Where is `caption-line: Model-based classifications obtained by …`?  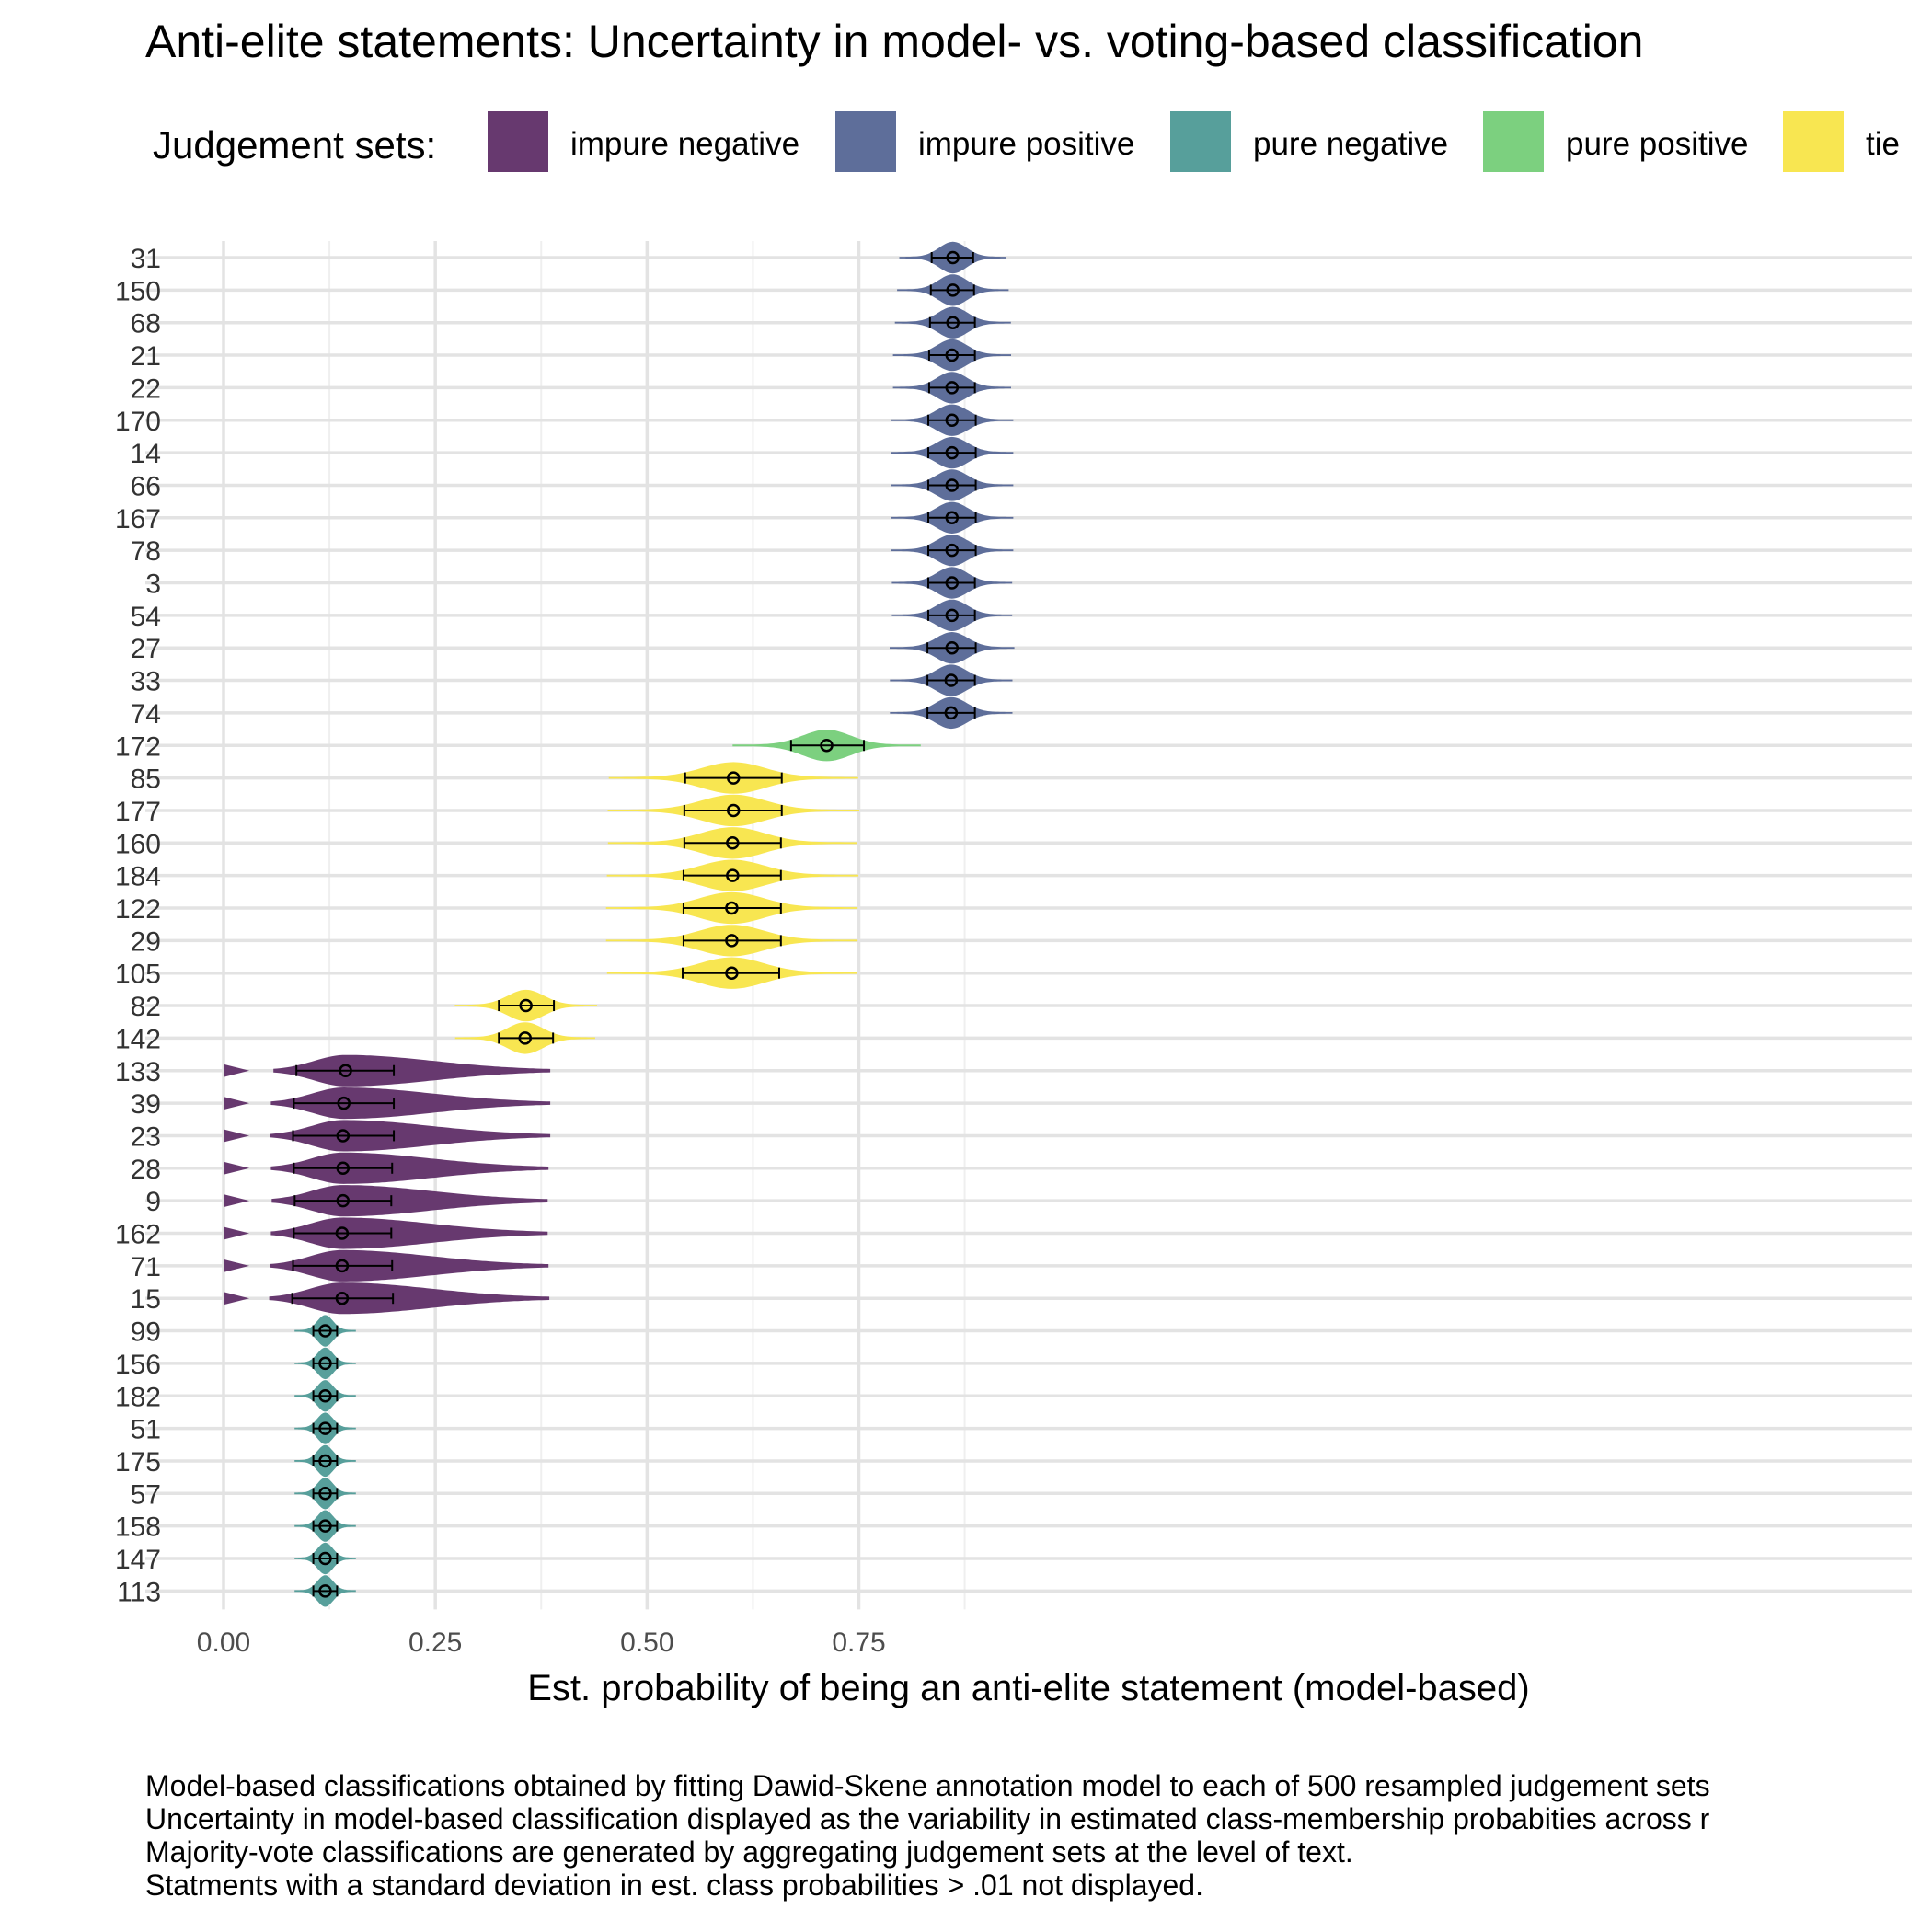
caption-line: Model-based classifications obtained by … is located at coordinates (927, 1785).